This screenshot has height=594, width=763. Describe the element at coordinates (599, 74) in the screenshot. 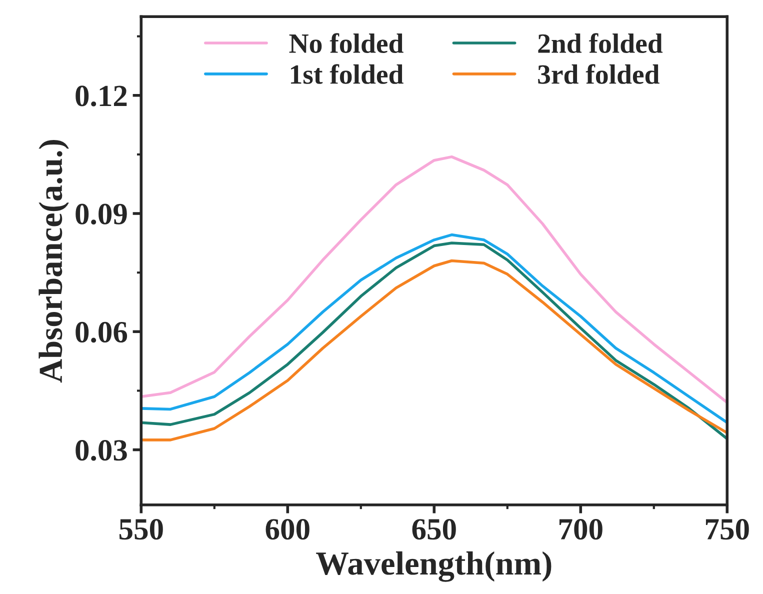

I see `legend-label: 3rd folded` at that location.